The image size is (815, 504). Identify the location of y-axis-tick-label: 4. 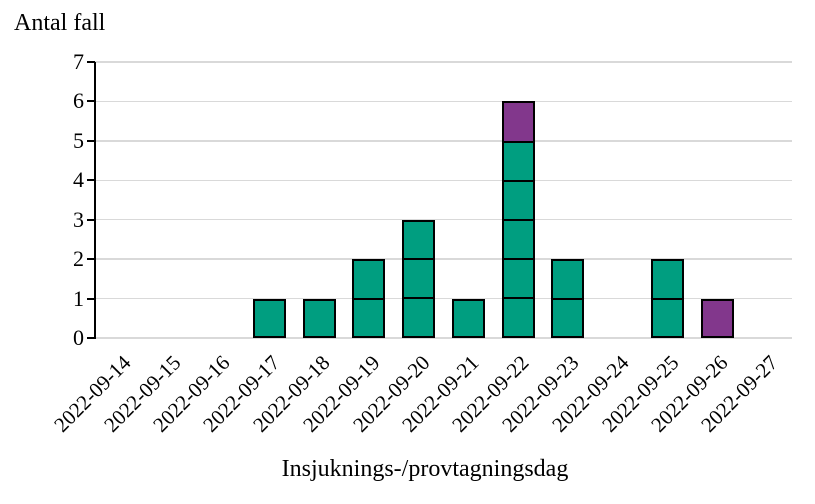
(78, 180).